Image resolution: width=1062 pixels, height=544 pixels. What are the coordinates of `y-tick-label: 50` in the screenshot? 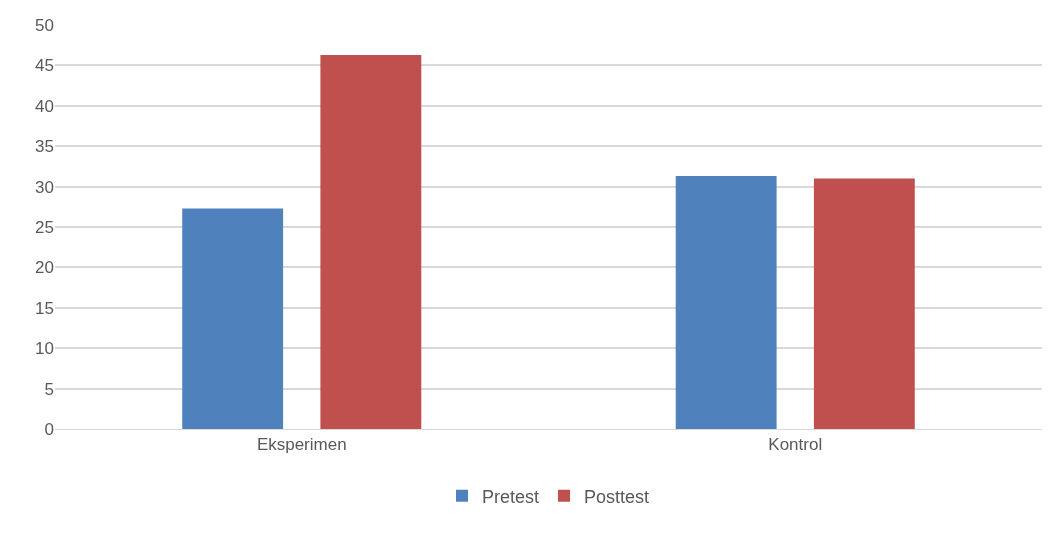 It's located at (44, 25).